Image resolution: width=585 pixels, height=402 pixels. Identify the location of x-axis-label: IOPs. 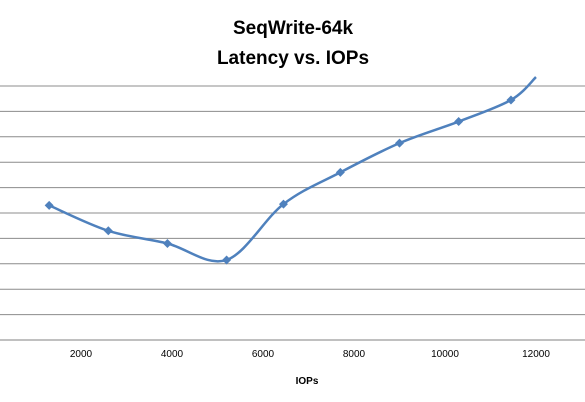
(307, 381).